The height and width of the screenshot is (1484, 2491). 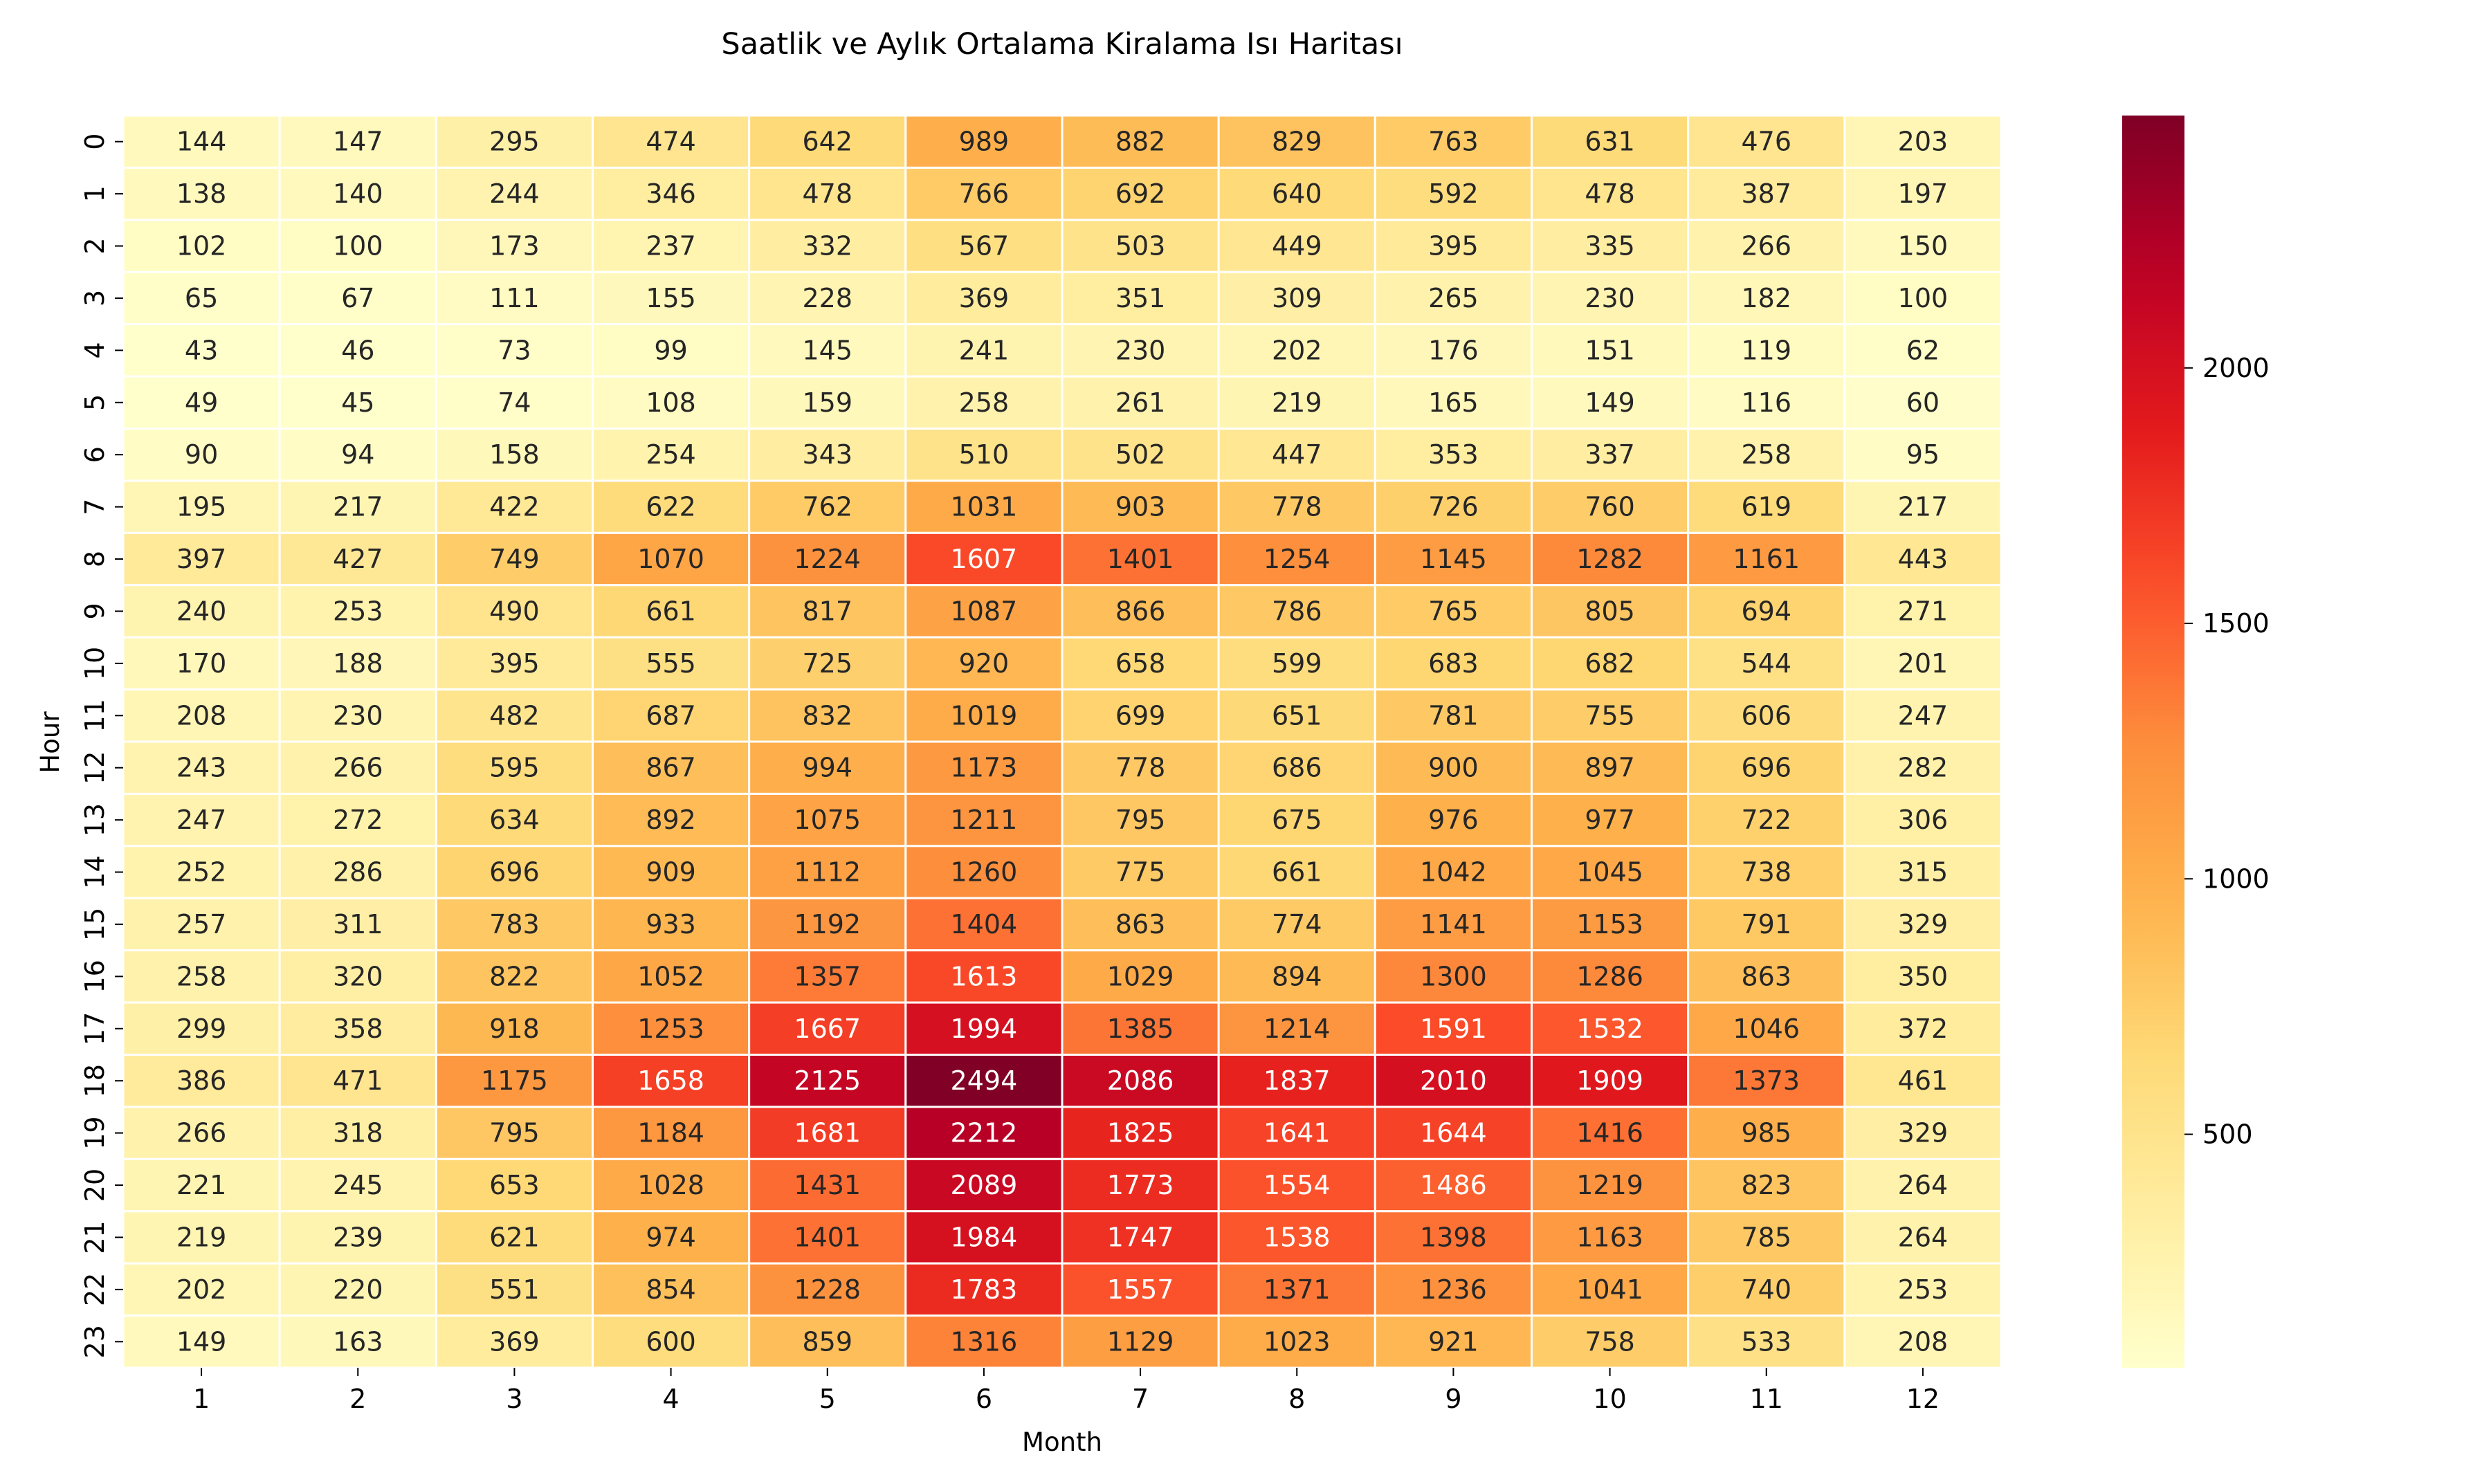 What do you see at coordinates (1453, 507) in the screenshot?
I see `cell-value-label: 726` at bounding box center [1453, 507].